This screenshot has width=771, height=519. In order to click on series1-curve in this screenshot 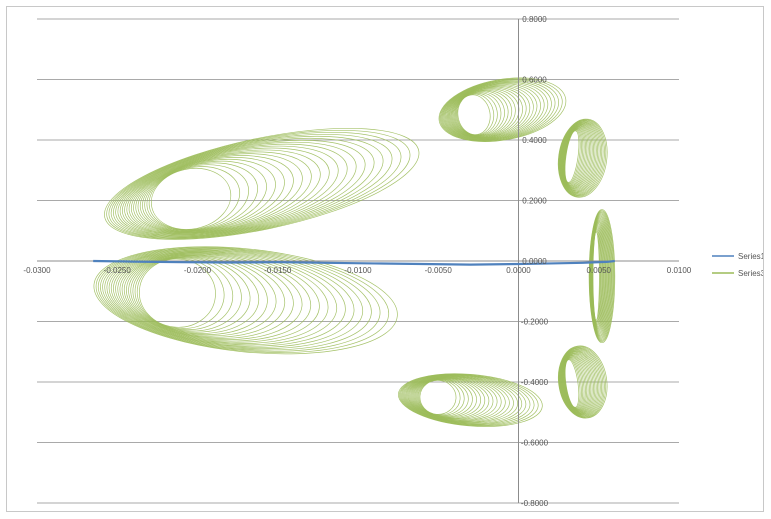, I will do `click(354, 262)`.